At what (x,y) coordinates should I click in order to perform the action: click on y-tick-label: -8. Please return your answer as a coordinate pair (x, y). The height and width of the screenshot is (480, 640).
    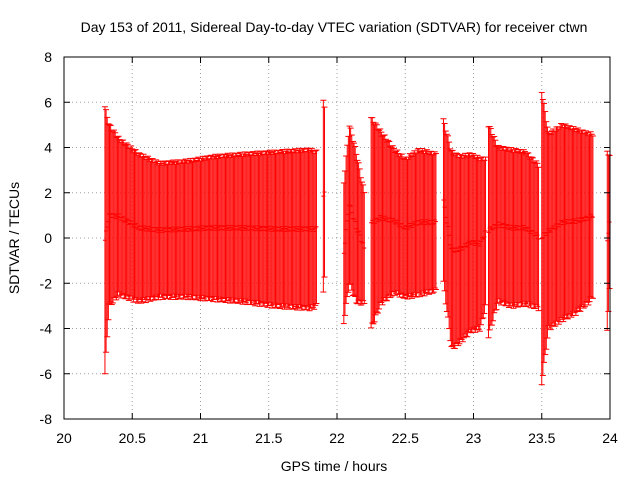
    Looking at the image, I should click on (46, 419).